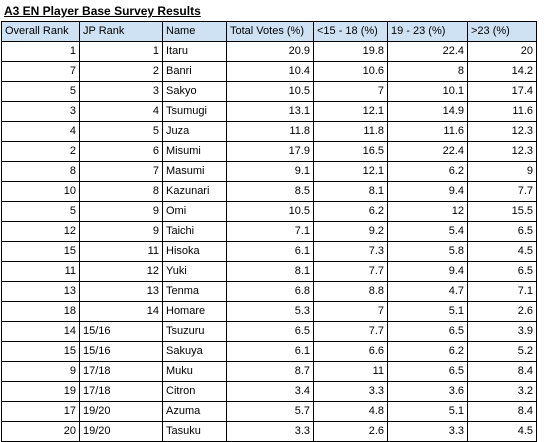 The image size is (544, 442). Describe the element at coordinates (427, 251) in the screenshot. I see `cell-19-23: 5.8` at that location.